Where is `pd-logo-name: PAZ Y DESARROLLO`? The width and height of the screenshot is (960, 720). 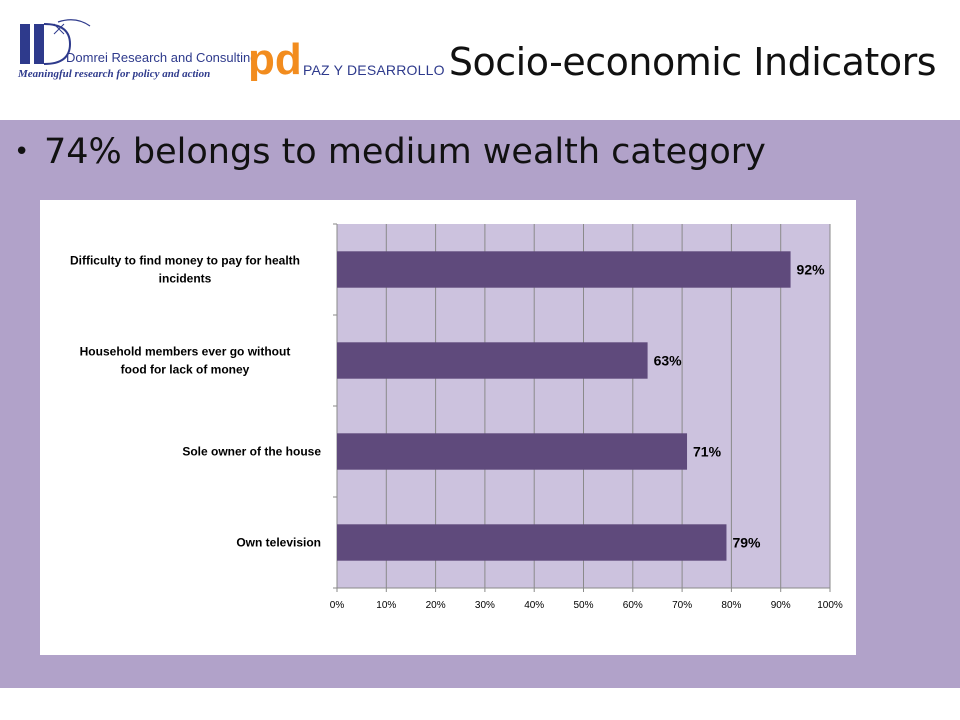 pd-logo-name: PAZ Y DESARROLLO is located at coordinates (374, 70).